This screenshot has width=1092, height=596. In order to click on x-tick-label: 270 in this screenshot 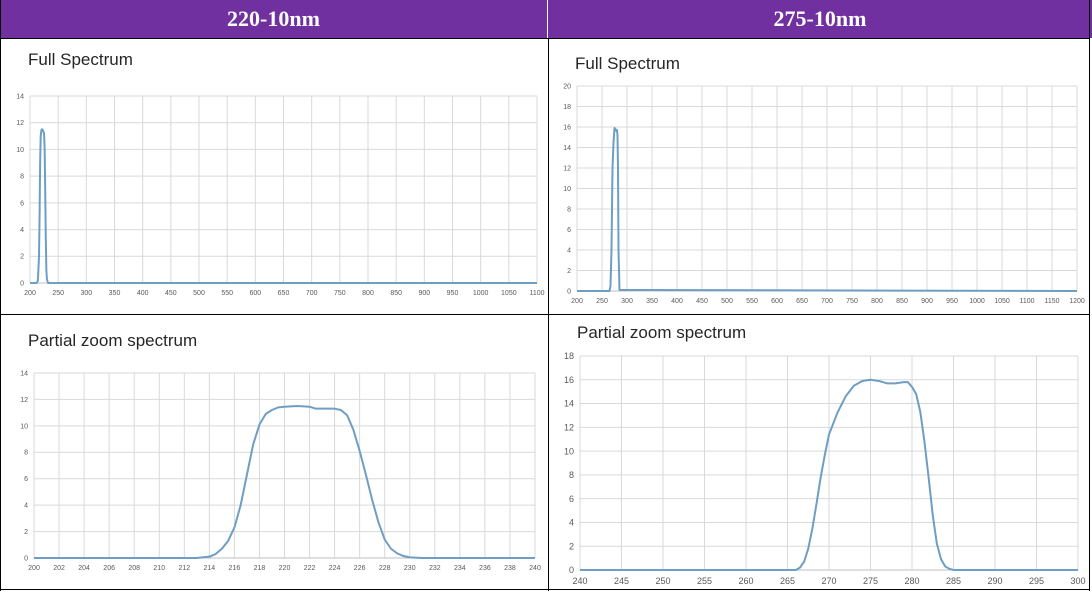, I will do `click(828, 581)`.